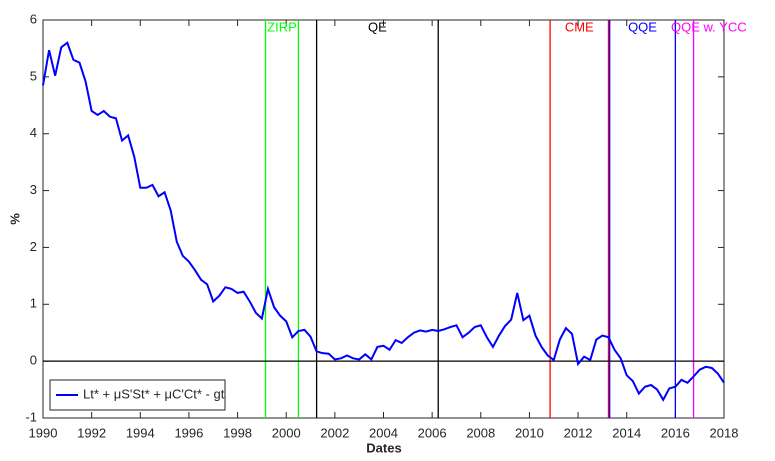 The width and height of the screenshot is (775, 461). Describe the element at coordinates (642, 26) in the screenshot. I see `event-label: QQE` at that location.